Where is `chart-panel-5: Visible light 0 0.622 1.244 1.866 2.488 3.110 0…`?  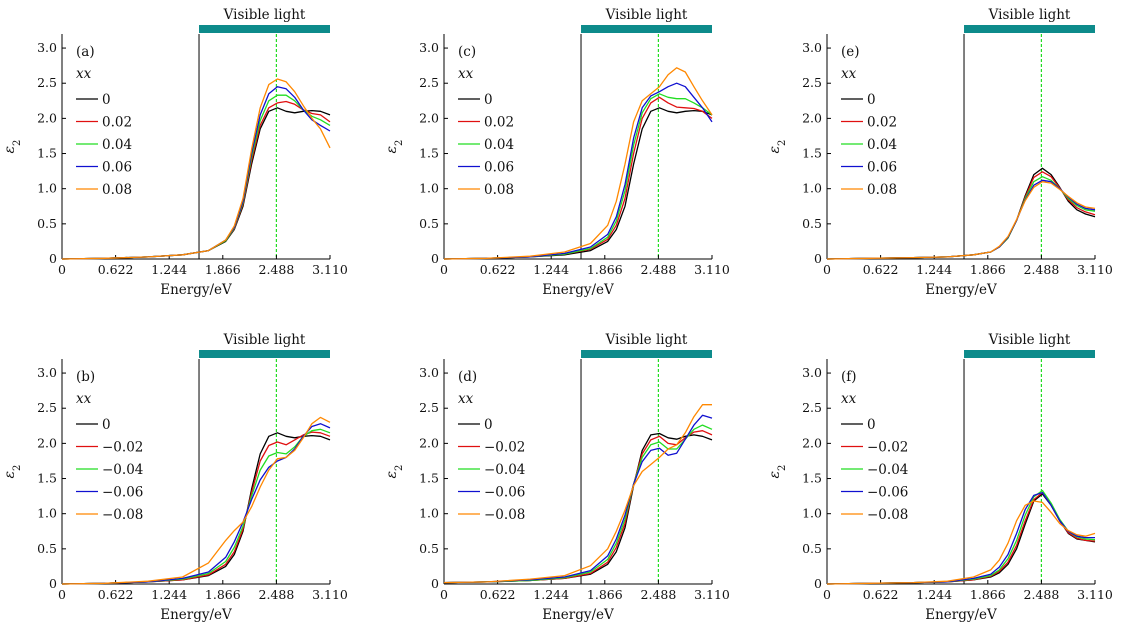 chart-panel-5: Visible light 0 0.622 1.244 1.866 2.488 3.110 0… is located at coordinates (940, 477).